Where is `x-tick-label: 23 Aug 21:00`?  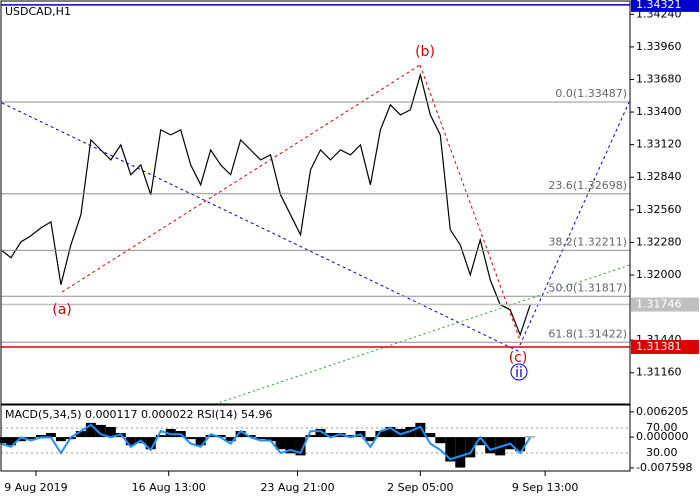
x-tick-label: 23 Aug 21:00 is located at coordinates (297, 487).